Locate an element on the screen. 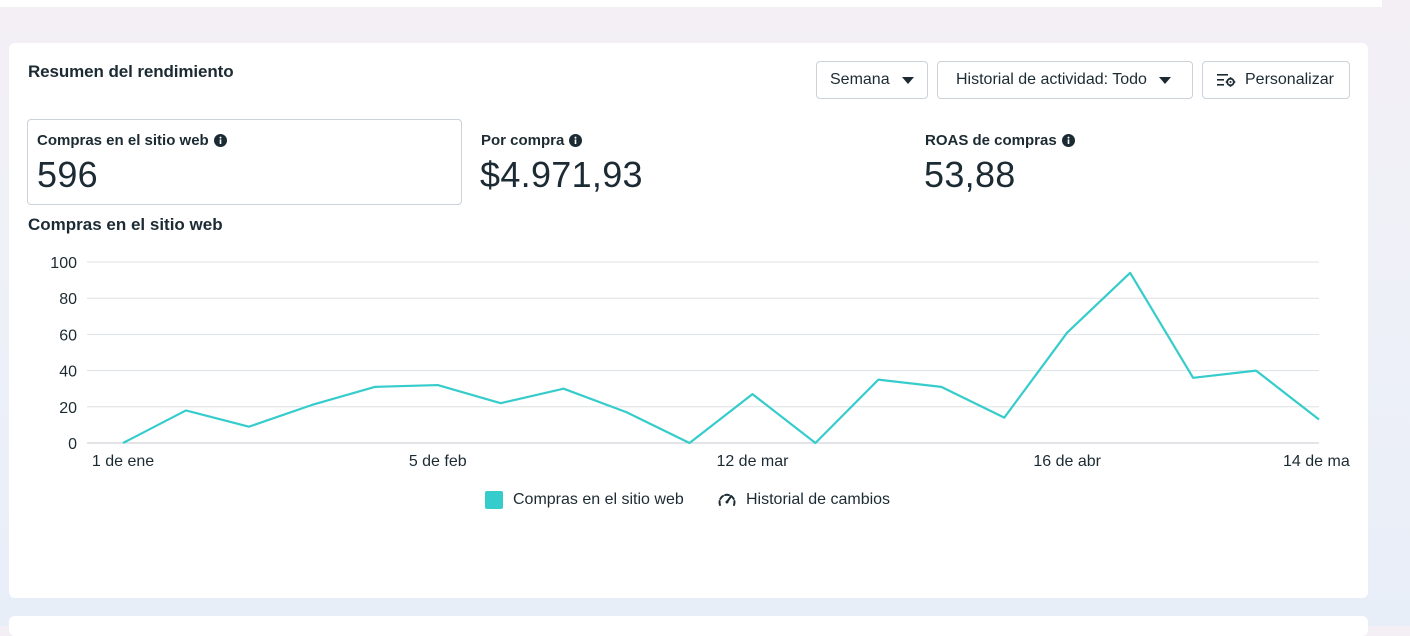  period-label: Semana is located at coordinates (860, 80).